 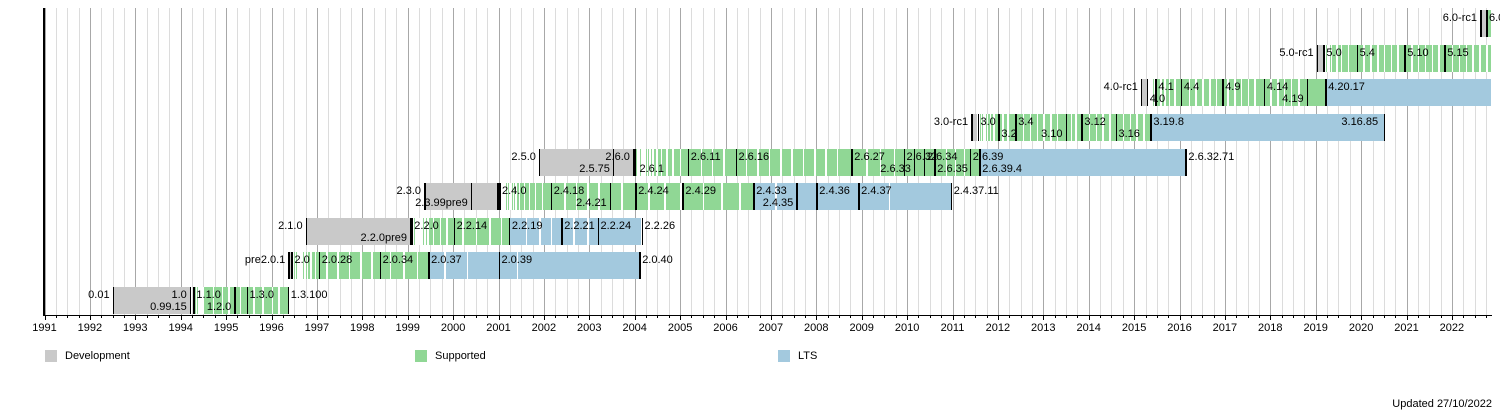 What do you see at coordinates (1168, 122) in the screenshot?
I see `version-label: 3.19.8` at bounding box center [1168, 122].